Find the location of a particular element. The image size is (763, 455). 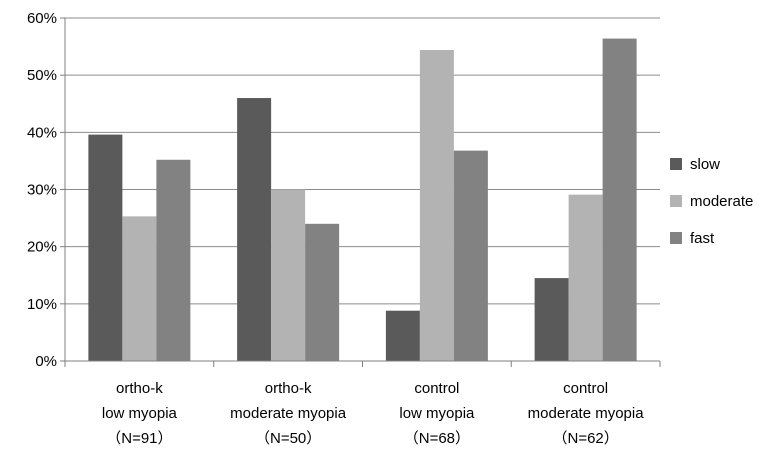

y-tick-label: 20% is located at coordinates (42, 247).